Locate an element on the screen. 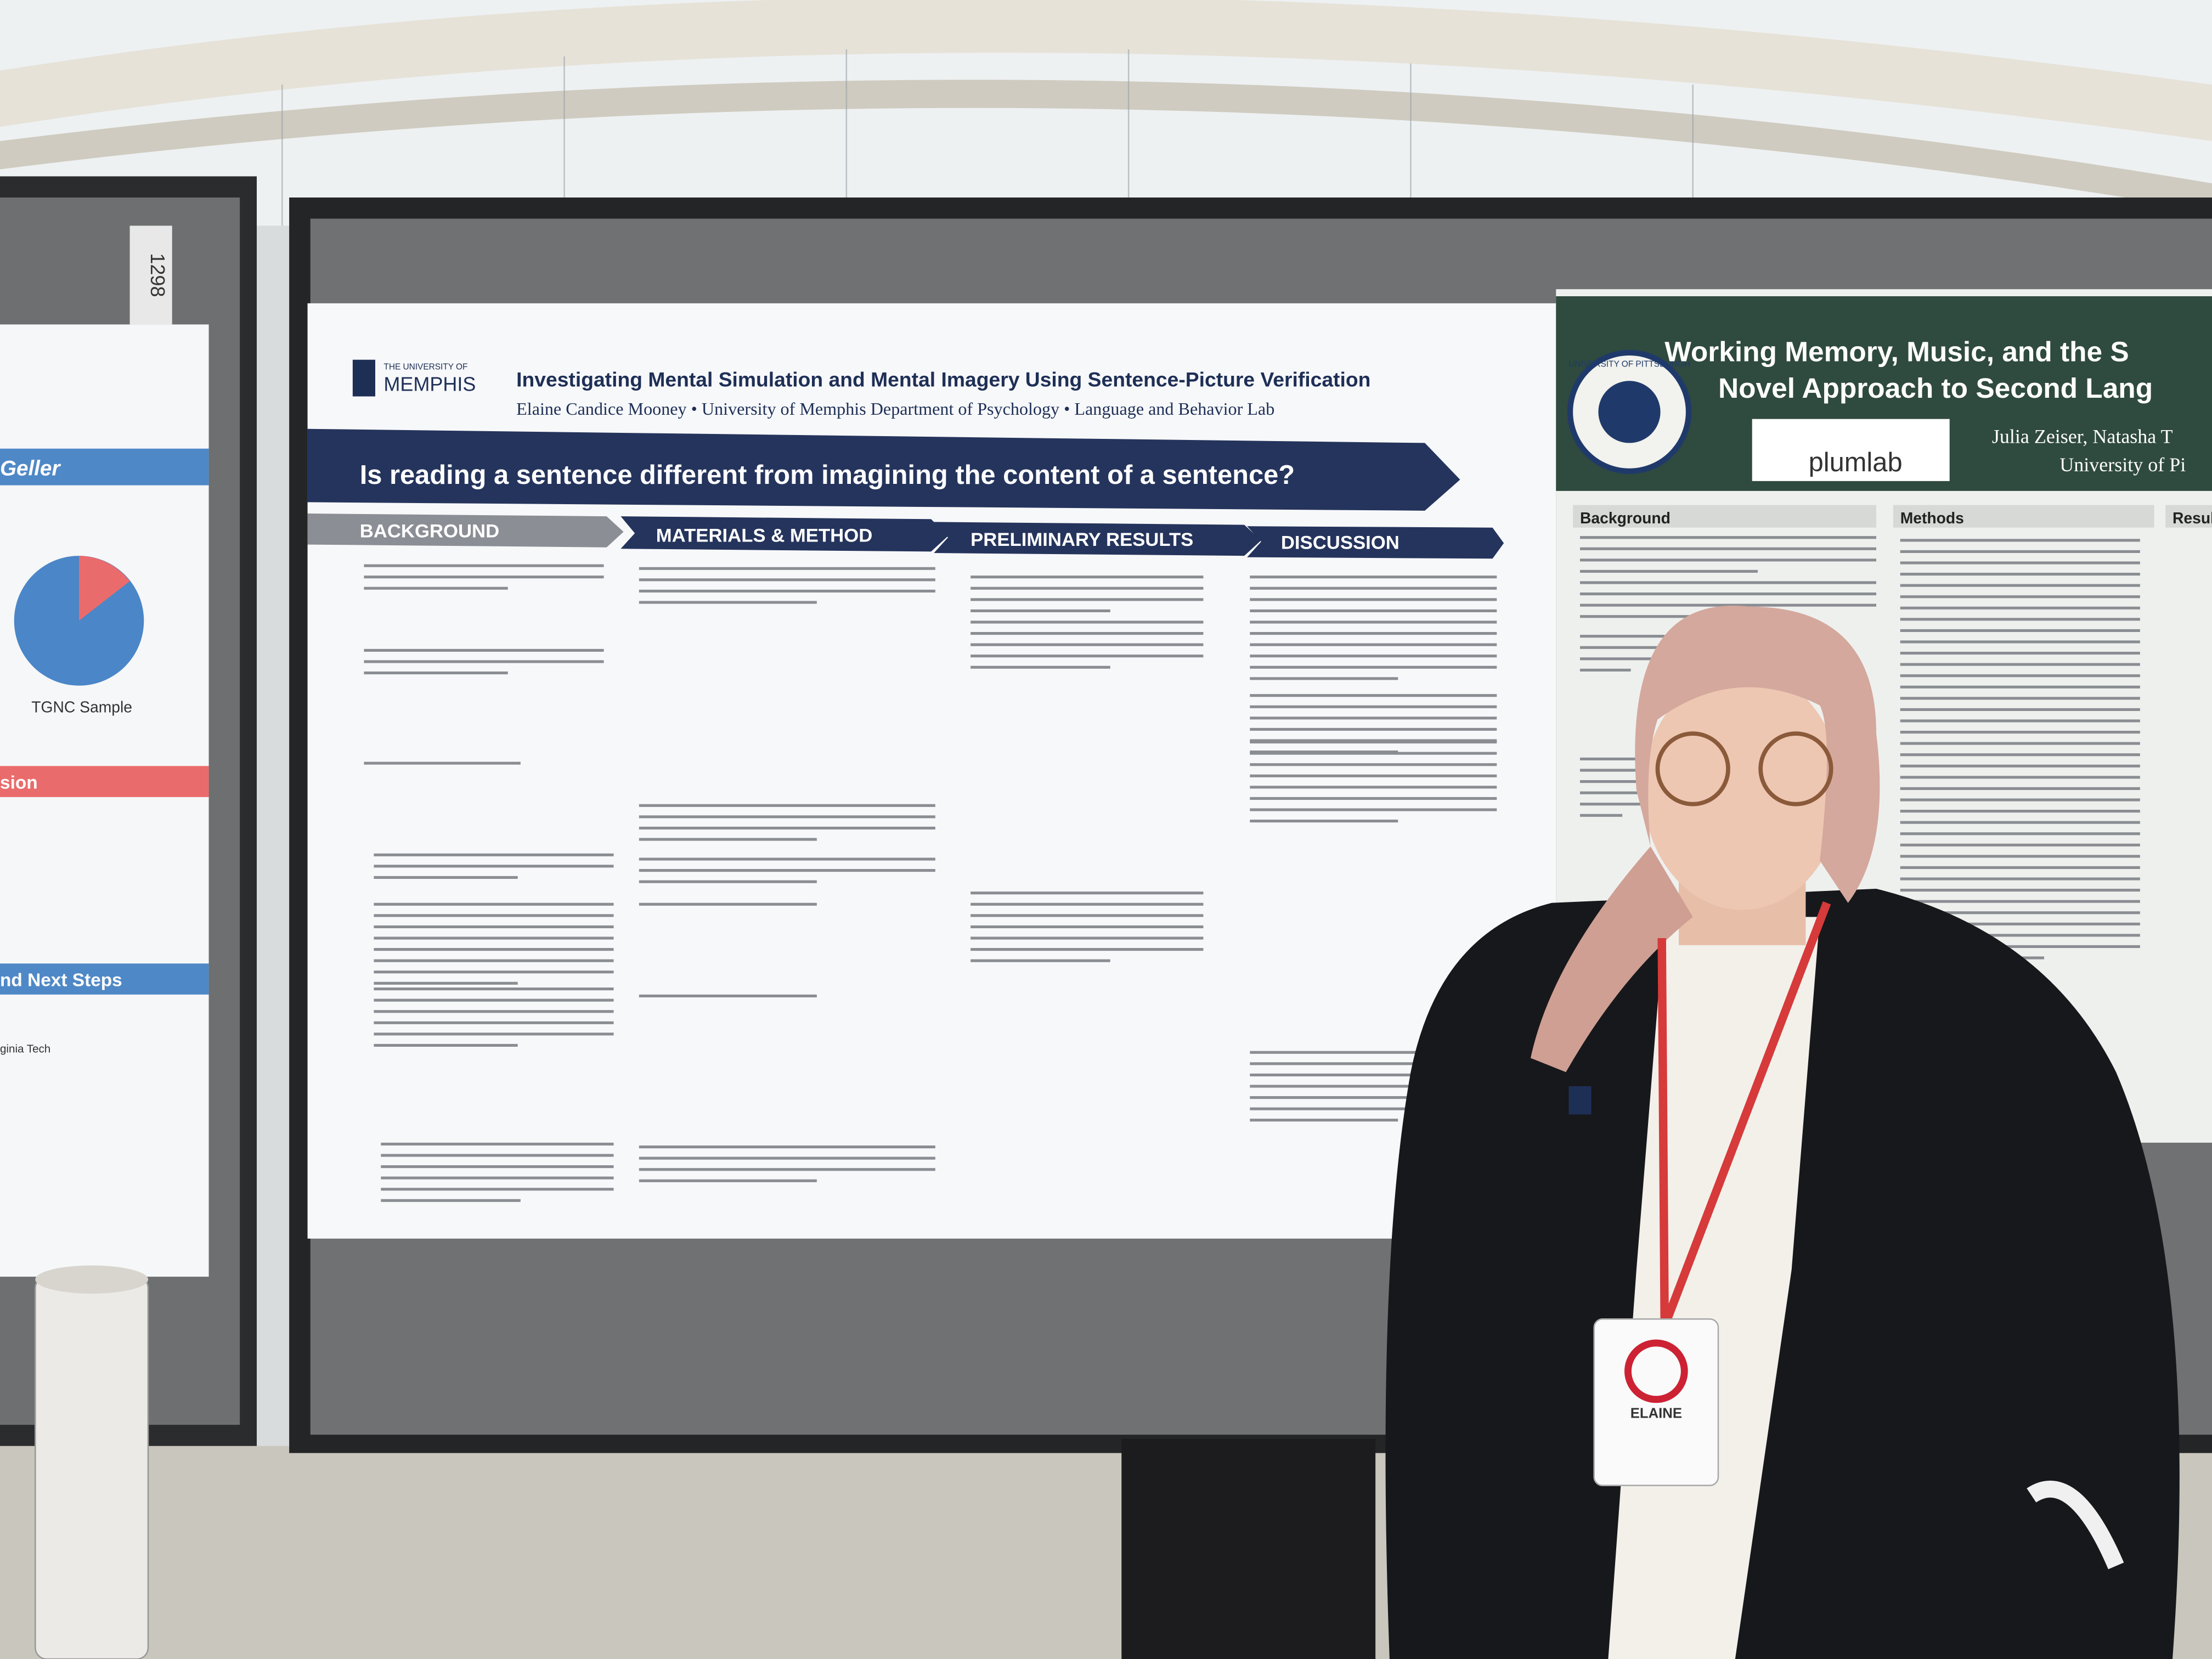  section-header: Background is located at coordinates (1626, 518).